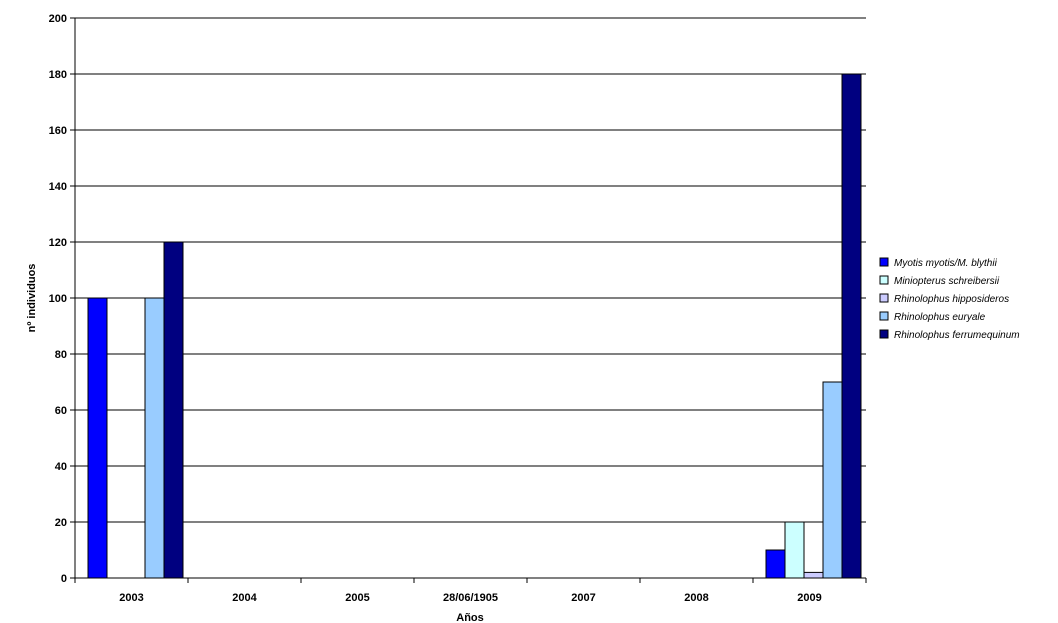 The image size is (1058, 623). Describe the element at coordinates (58, 131) in the screenshot. I see `y-tick-label: 160` at that location.